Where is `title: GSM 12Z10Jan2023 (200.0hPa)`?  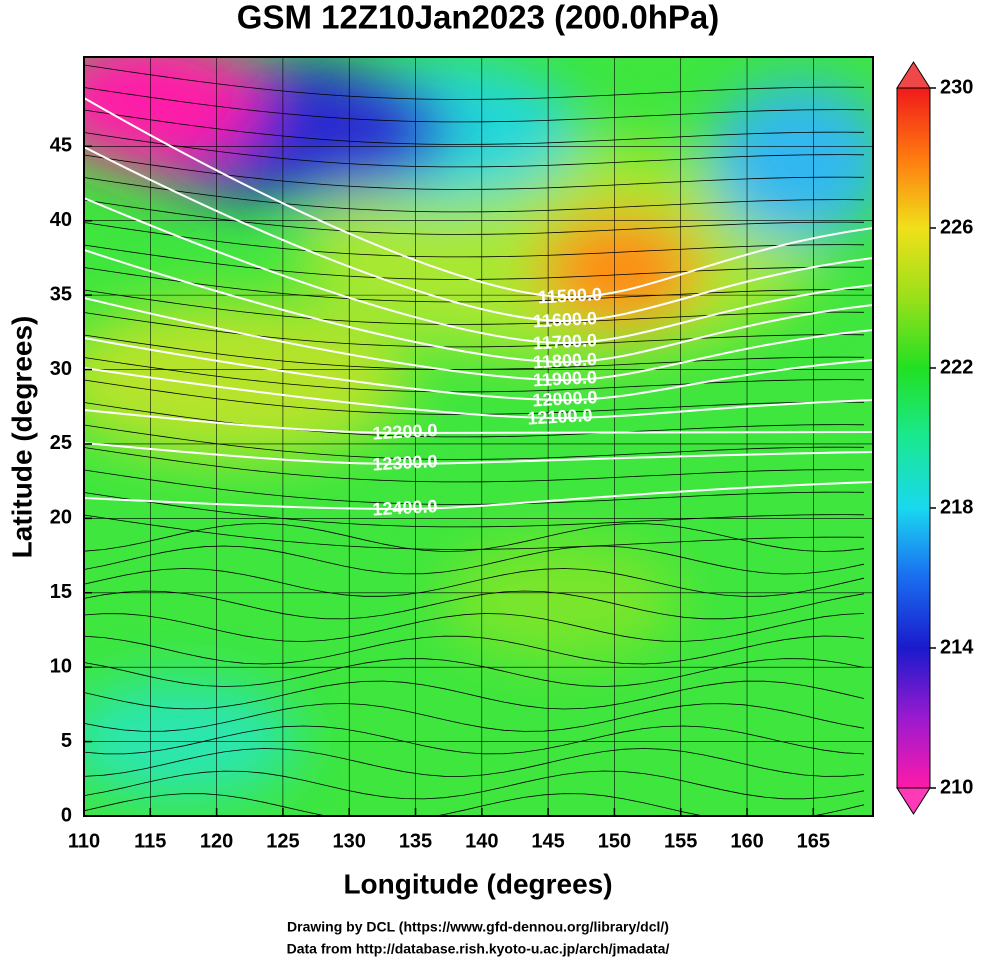 title: GSM 12Z10Jan2023 (200.0hPa) is located at coordinates (478, 18).